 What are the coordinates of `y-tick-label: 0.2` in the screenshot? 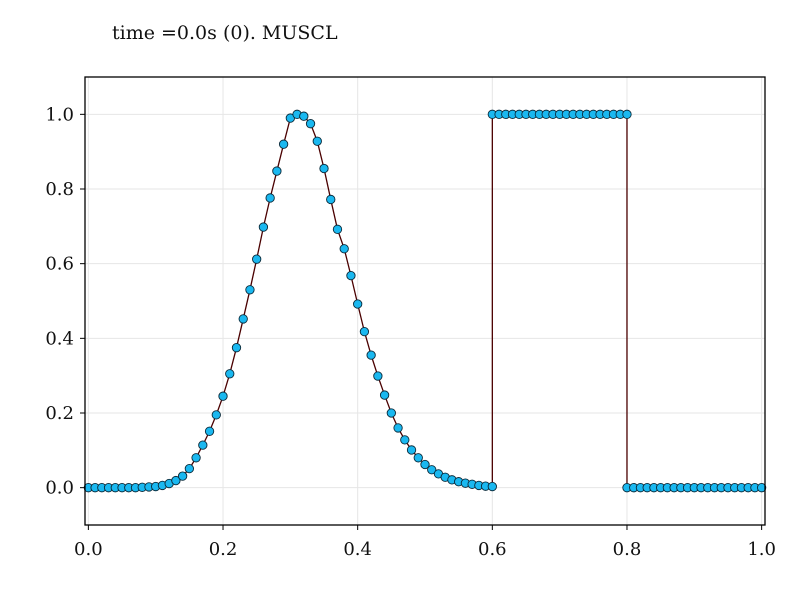 It's located at (59, 413).